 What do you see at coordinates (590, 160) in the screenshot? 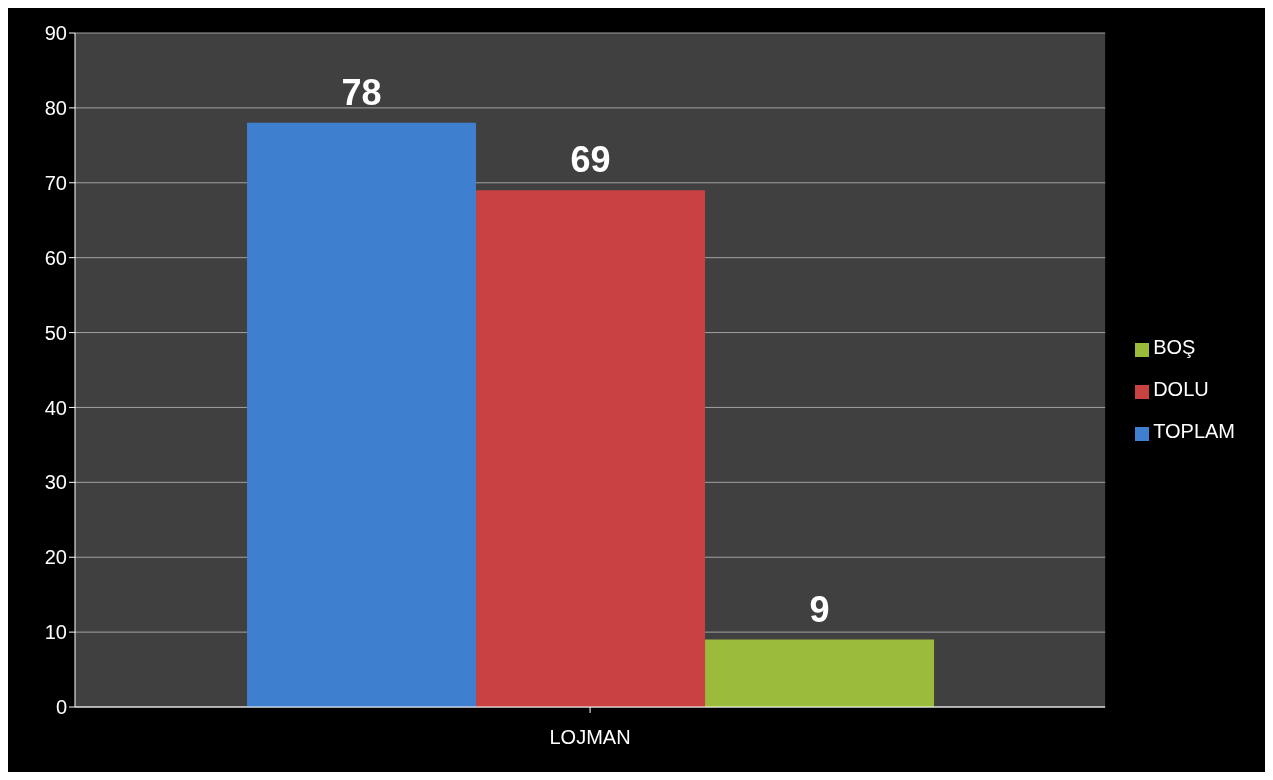
I see `data-label: 69` at bounding box center [590, 160].